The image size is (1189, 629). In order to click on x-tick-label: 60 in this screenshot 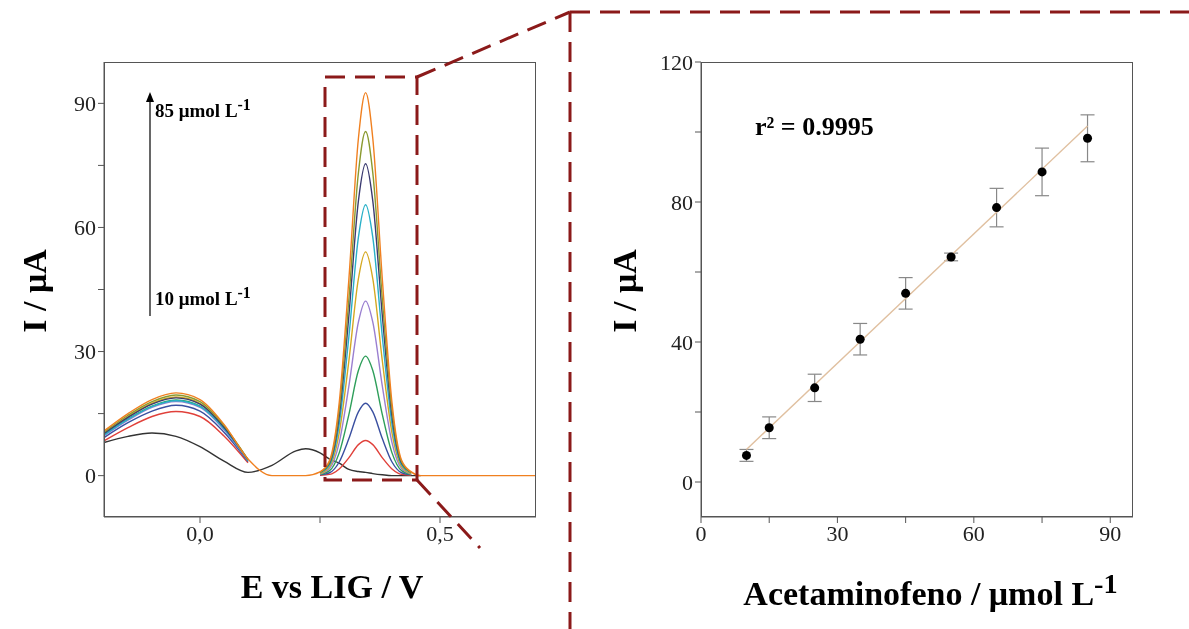, I will do `click(973, 533)`.